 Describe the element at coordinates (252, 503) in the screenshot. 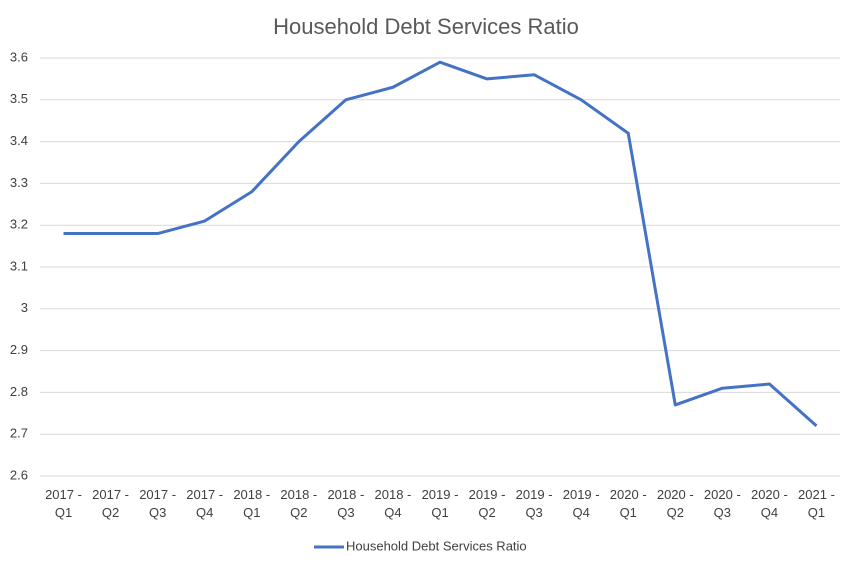

I see `x-tick-label: 2018 - Q1` at that location.